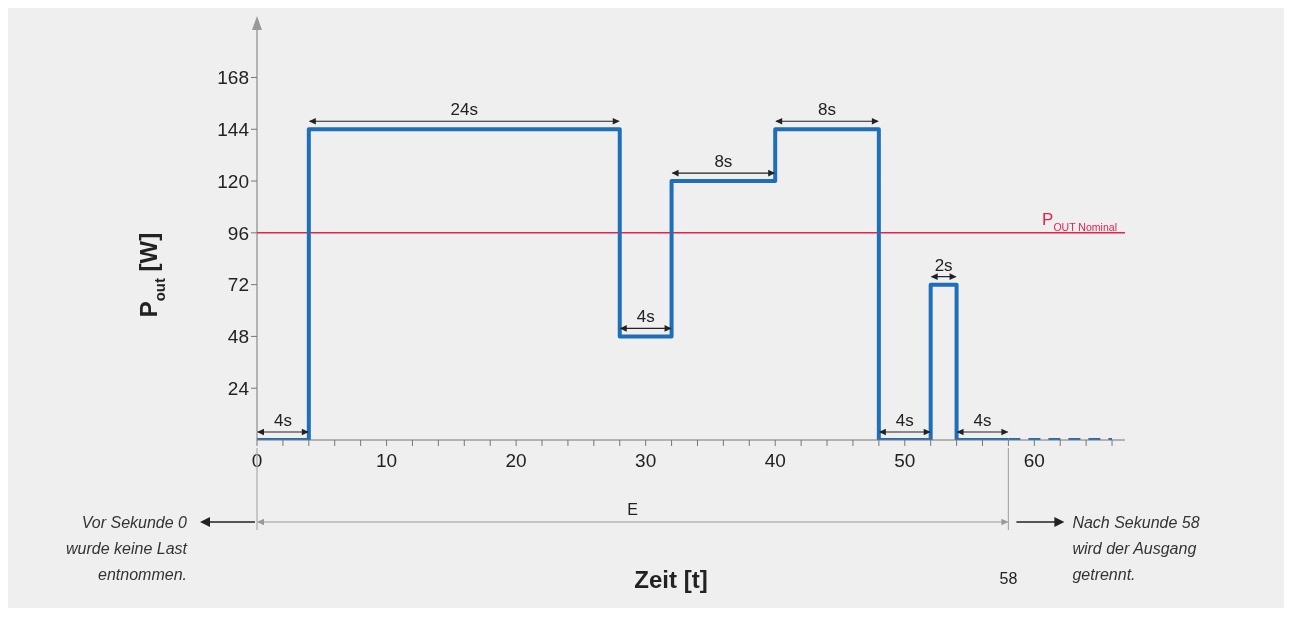  Describe the element at coordinates (1079, 221) in the screenshot. I see `ref-line-label: P$_{OUT Nominal}$` at that location.